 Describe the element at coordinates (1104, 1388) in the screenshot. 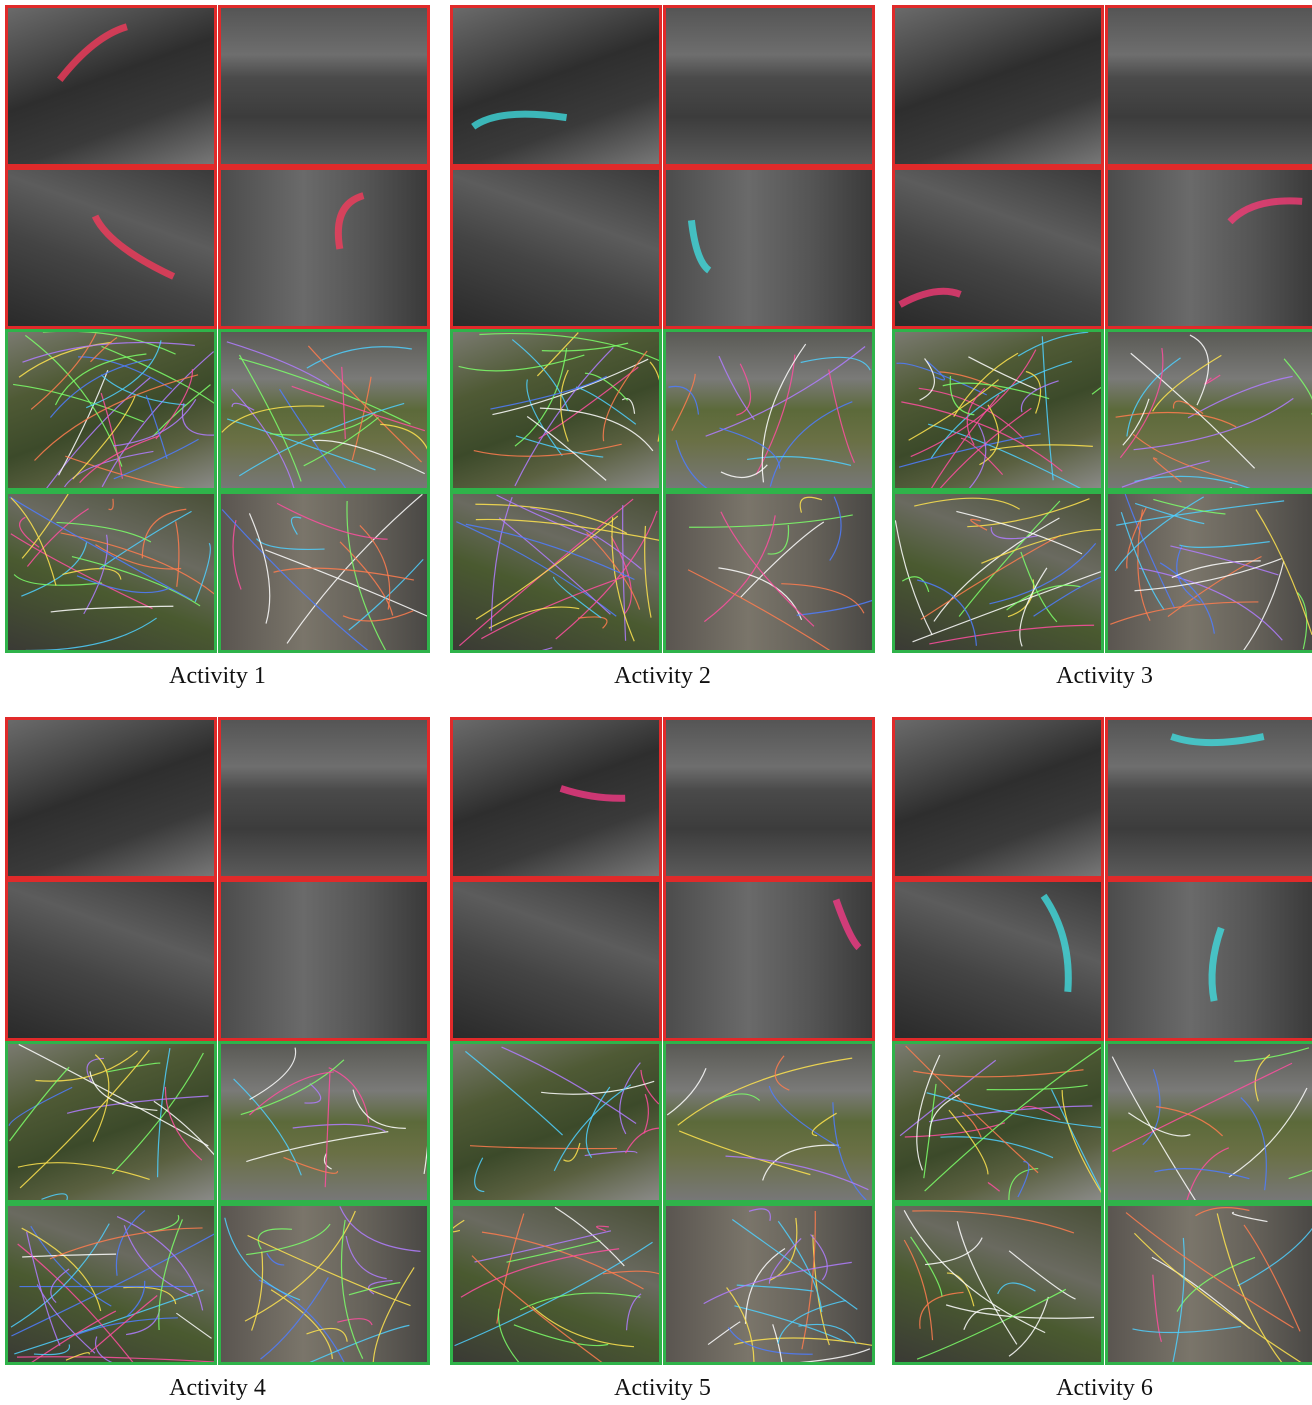

I see `caption: Activity 6` at that location.